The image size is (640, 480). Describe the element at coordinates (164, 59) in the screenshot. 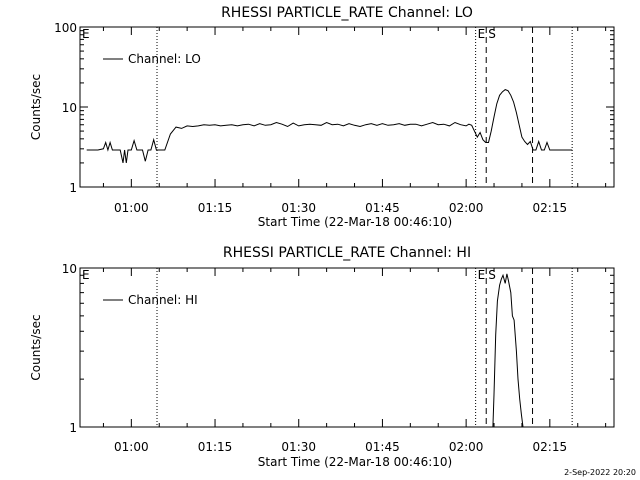

I see `legend-label: Channel: LO` at that location.